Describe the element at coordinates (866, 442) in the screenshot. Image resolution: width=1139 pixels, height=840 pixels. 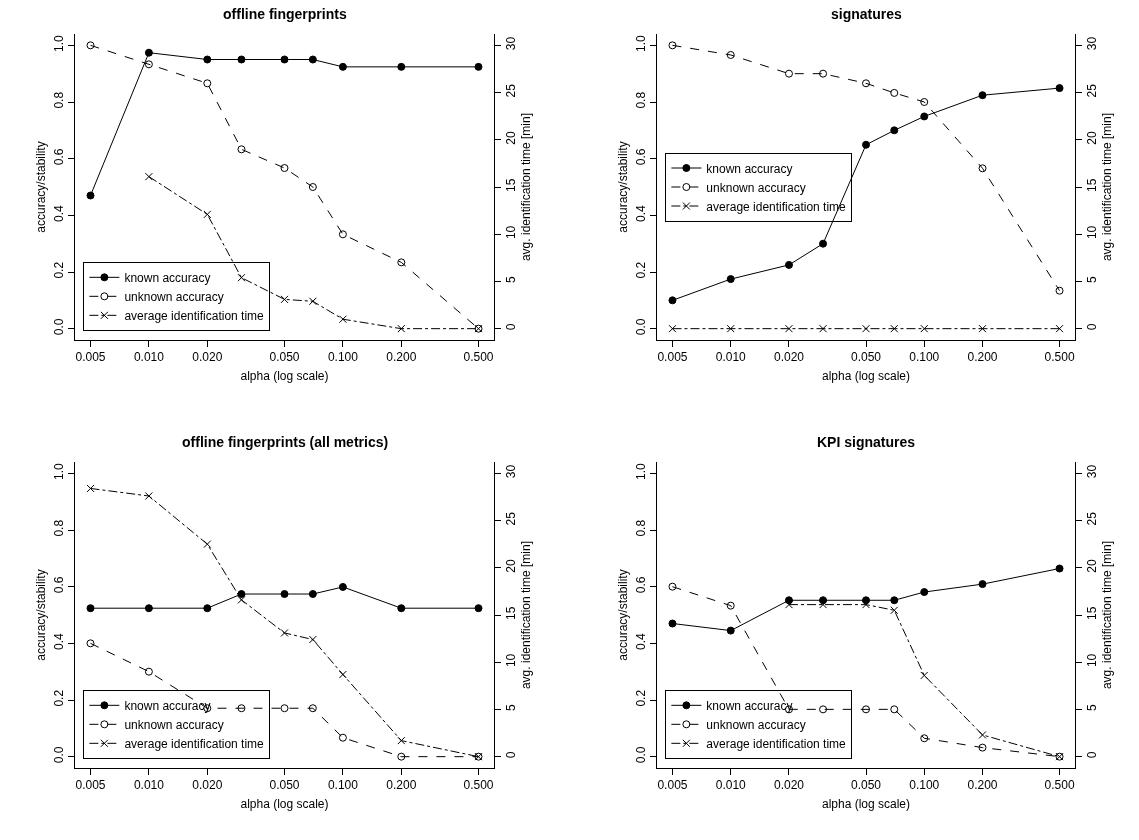
I see `chart-title: KPI signatures` at that location.